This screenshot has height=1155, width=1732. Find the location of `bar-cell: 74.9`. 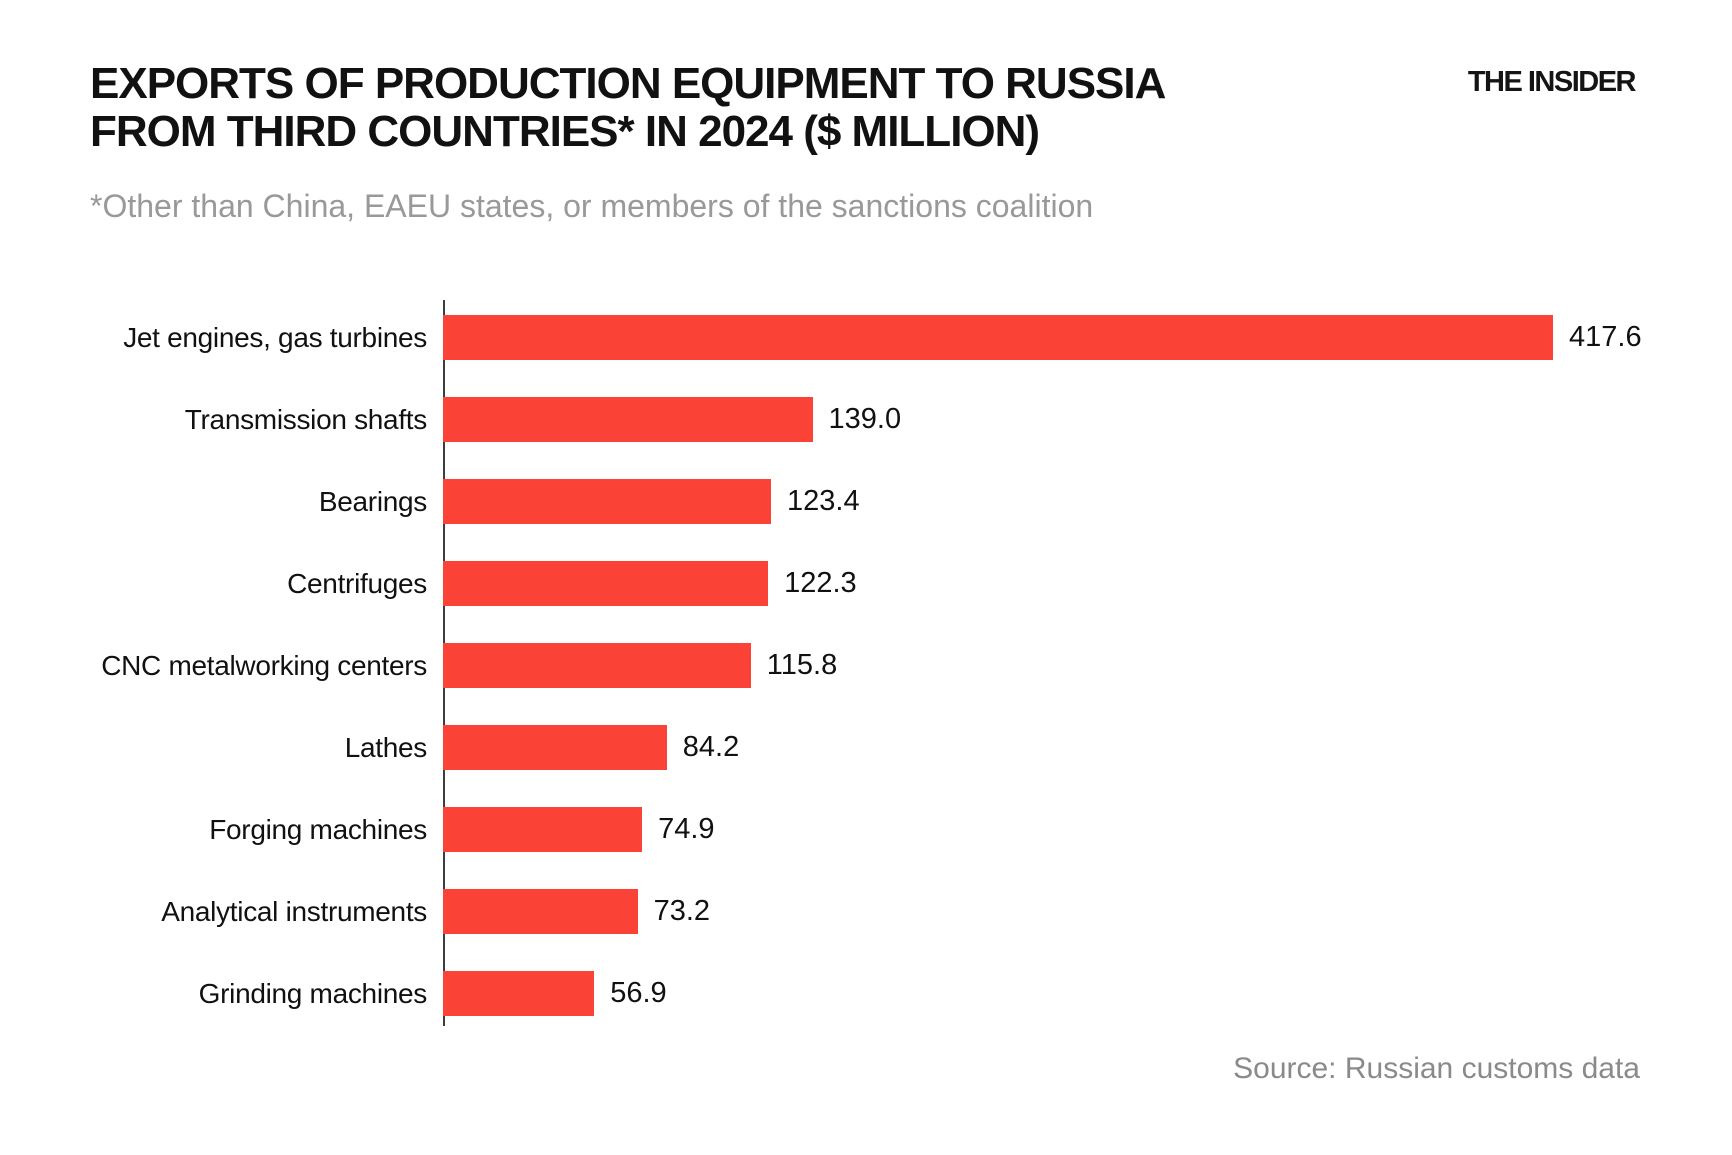

bar-cell: 74.9 is located at coordinates (579, 829).